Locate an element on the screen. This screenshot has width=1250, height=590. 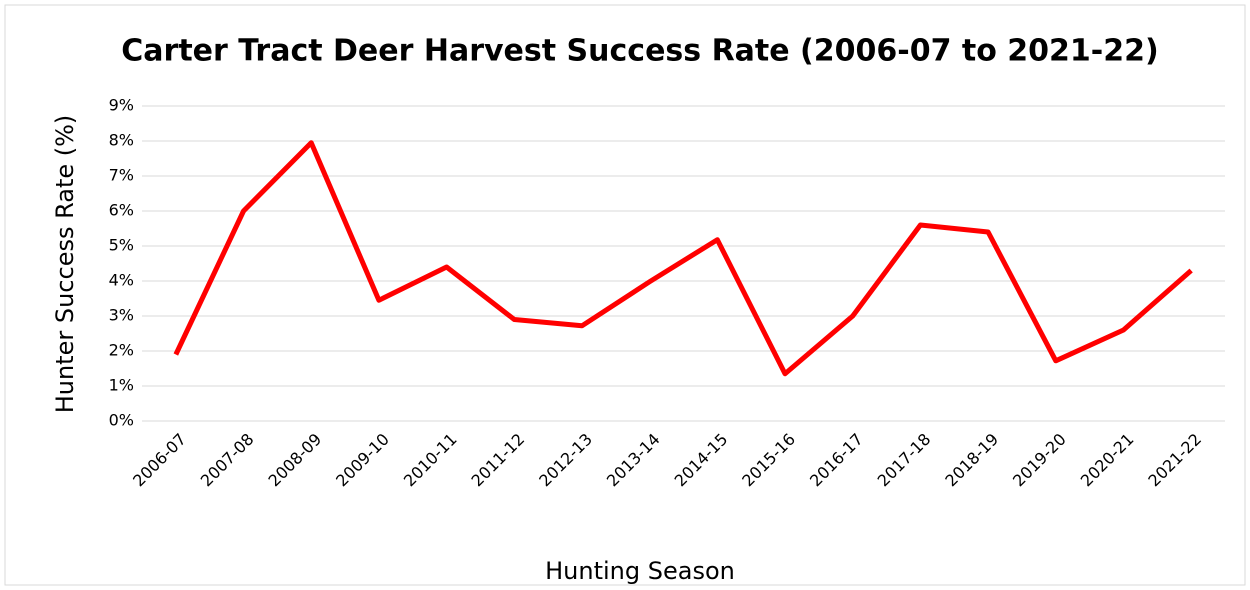
y-tick-label: 9% is located at coordinates (121, 105).